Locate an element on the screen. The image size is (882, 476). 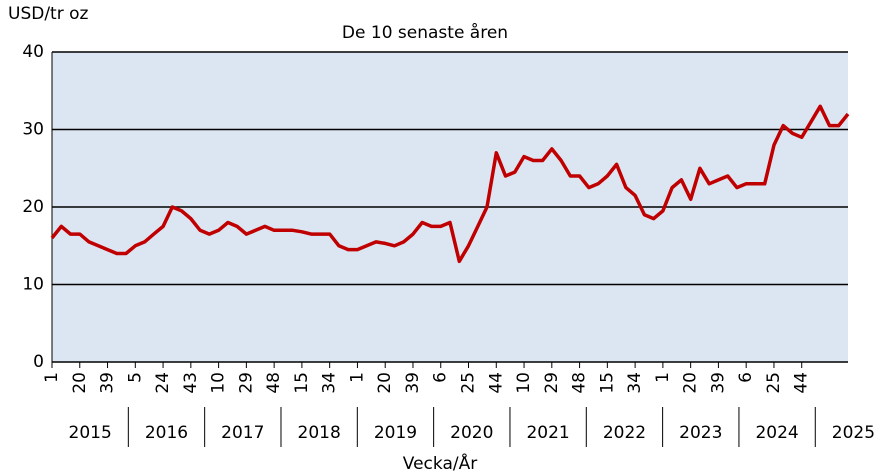
year-label: 2015 is located at coordinates (90, 433).